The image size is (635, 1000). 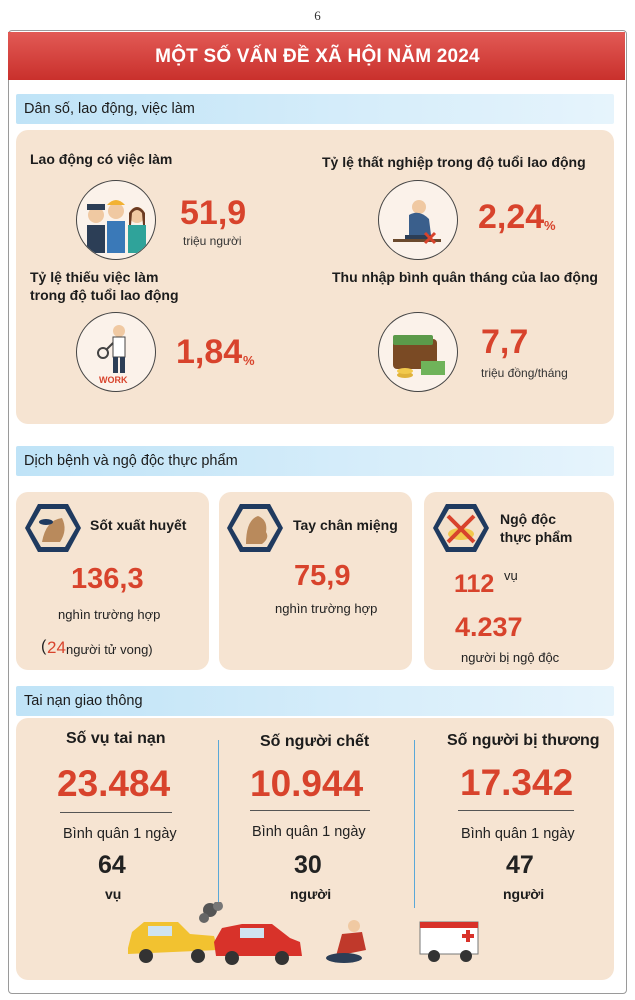 What do you see at coordinates (101, 159) in the screenshot?
I see `employed-label: Lao động có việc làm` at bounding box center [101, 159].